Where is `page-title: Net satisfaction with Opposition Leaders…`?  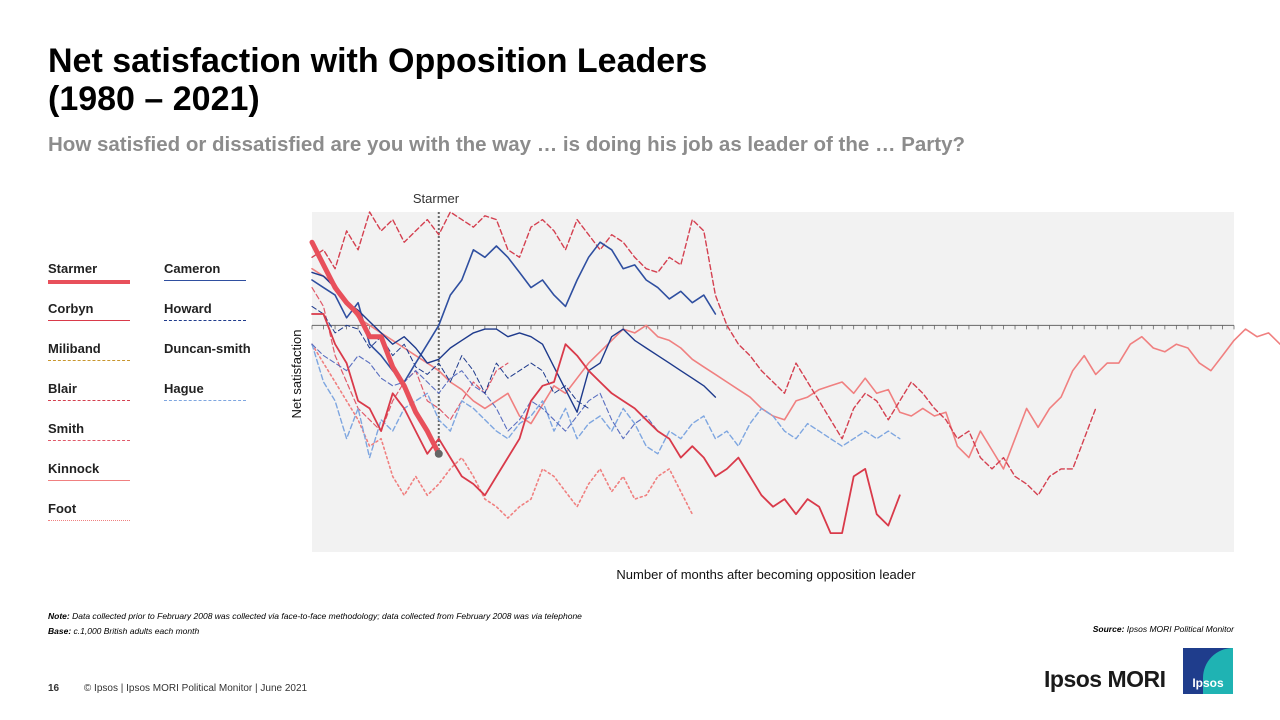
page-title: Net satisfaction with Opposition Leaders… is located at coordinates (498, 80).